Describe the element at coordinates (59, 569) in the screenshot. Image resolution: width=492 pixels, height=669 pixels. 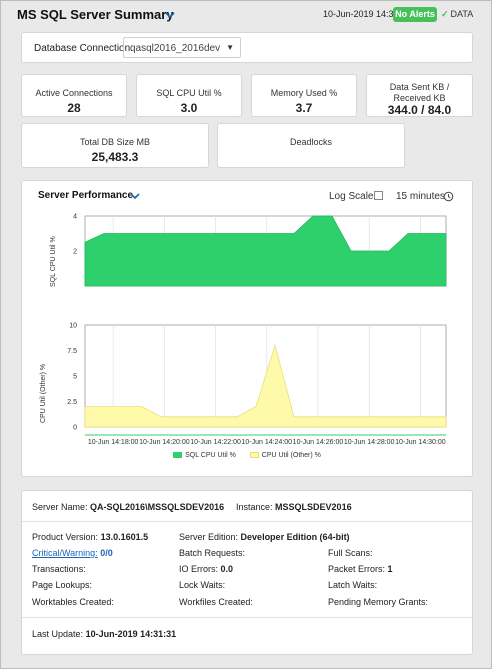
I see `transactions: Transactions:` at that location.